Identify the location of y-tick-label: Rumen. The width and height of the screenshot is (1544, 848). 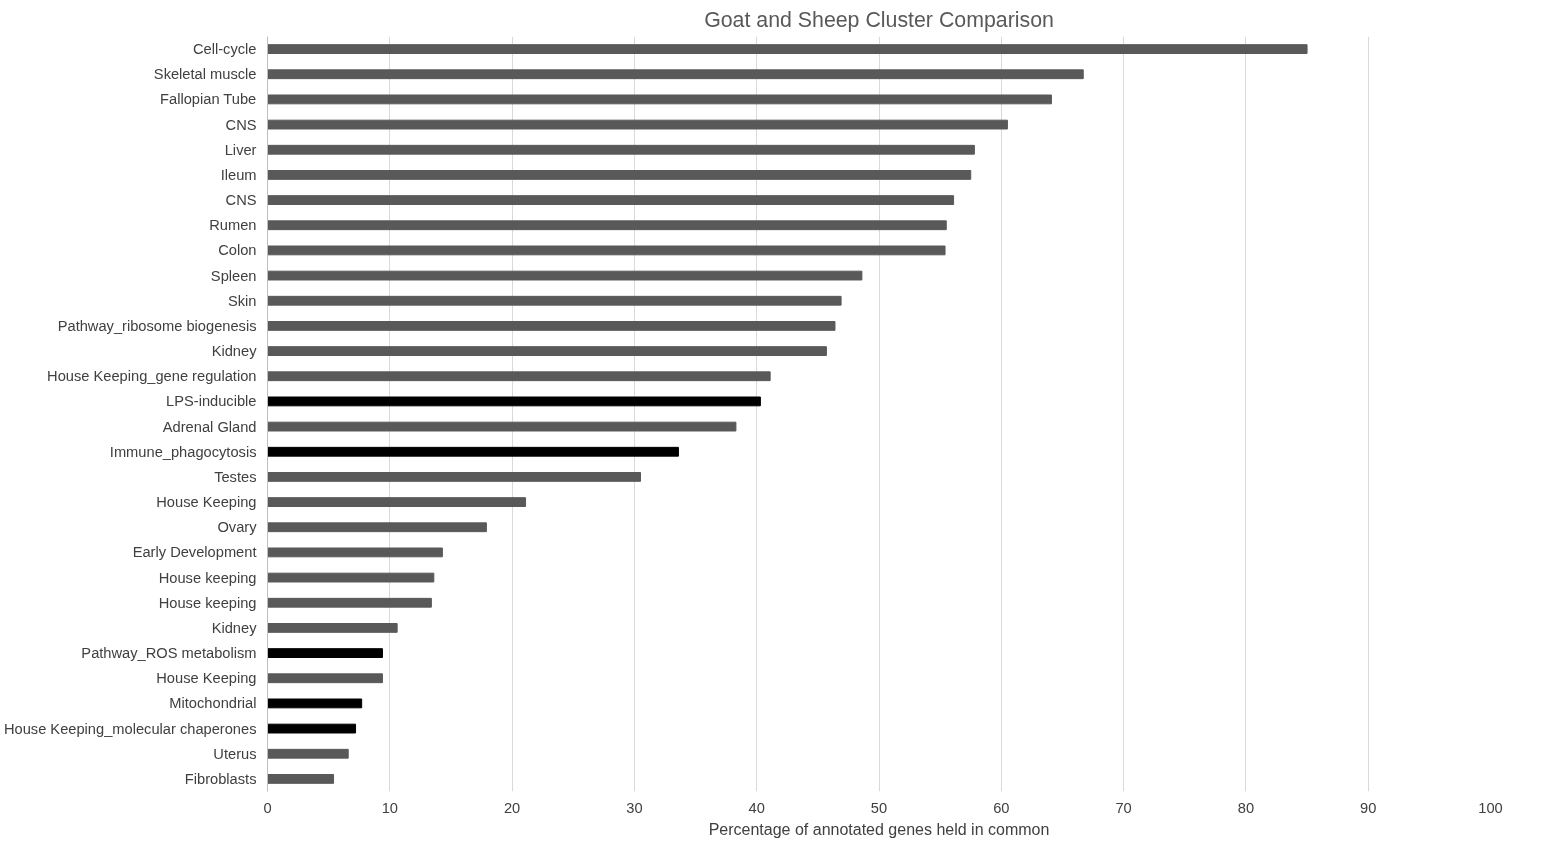
(233, 225).